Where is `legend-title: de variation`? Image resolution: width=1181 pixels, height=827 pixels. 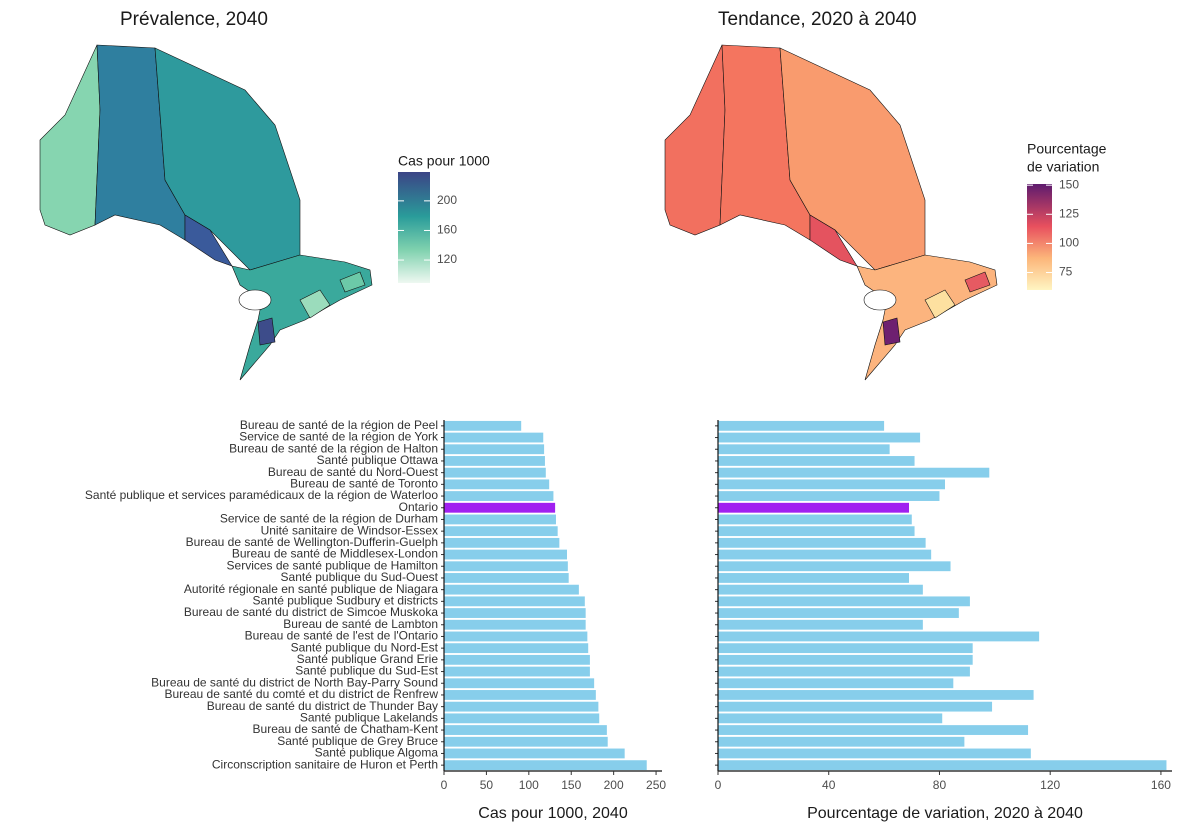
legend-title: de variation is located at coordinates (1063, 167).